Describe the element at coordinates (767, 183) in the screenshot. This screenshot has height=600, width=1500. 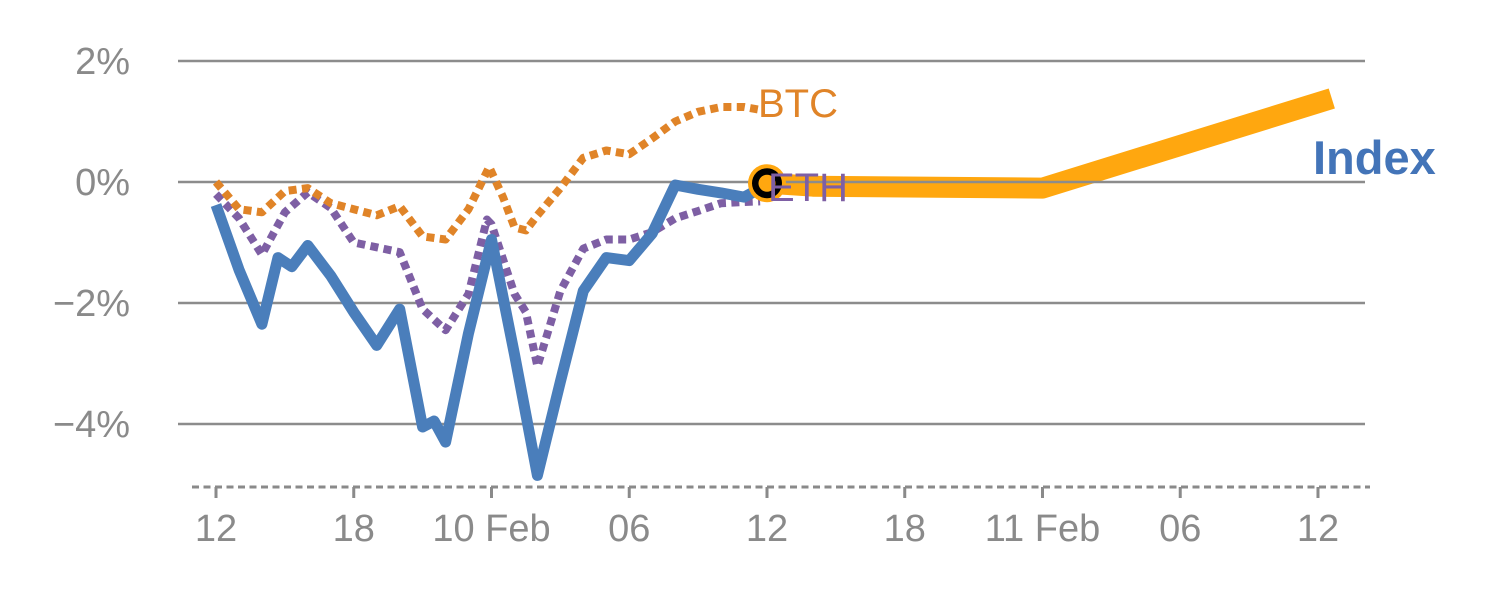
I see `marker-center` at that location.